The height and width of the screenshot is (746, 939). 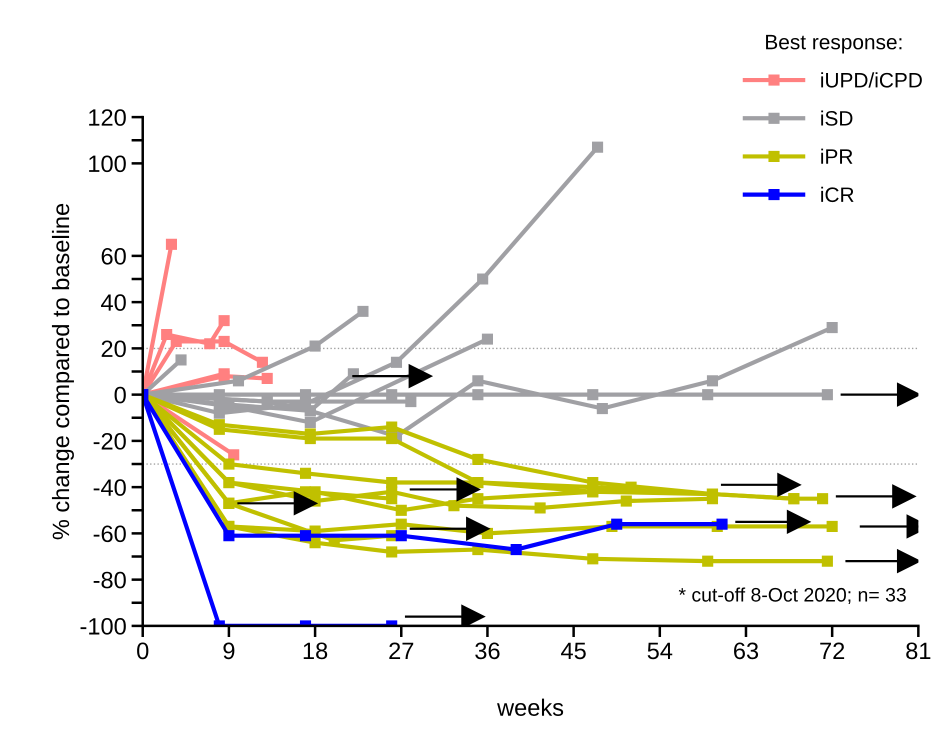 I want to click on y-tick-label: 120, so click(x=107, y=117).